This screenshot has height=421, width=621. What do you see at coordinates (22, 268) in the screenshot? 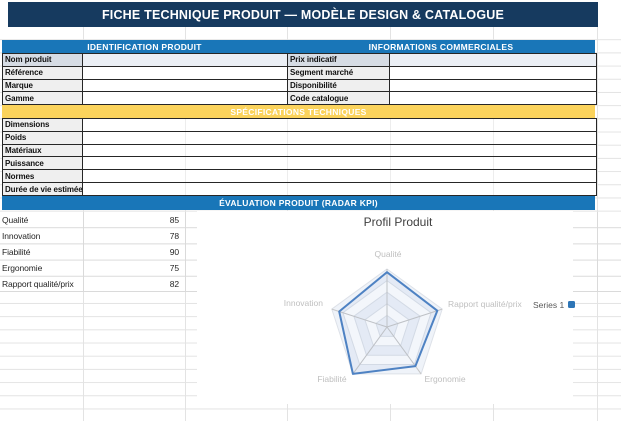
I see `kpi-label: Ergonomie` at bounding box center [22, 268].